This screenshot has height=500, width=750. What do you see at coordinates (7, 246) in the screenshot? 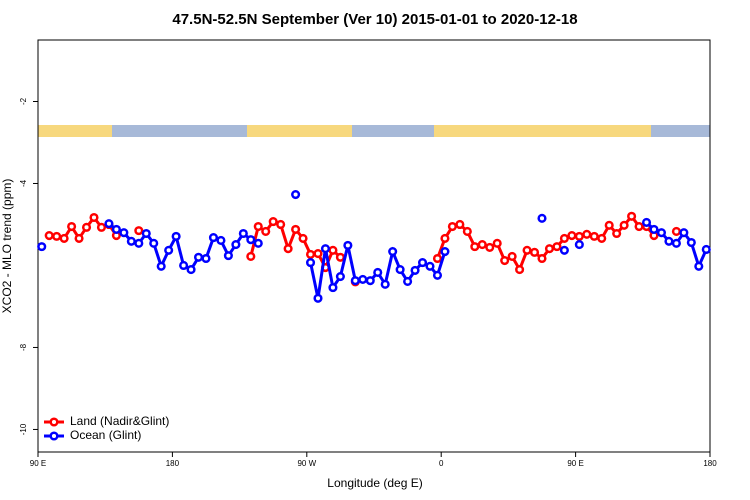
I see `y-axis-label: XCO2 - MLO trend (ppm)` at bounding box center [7, 246].